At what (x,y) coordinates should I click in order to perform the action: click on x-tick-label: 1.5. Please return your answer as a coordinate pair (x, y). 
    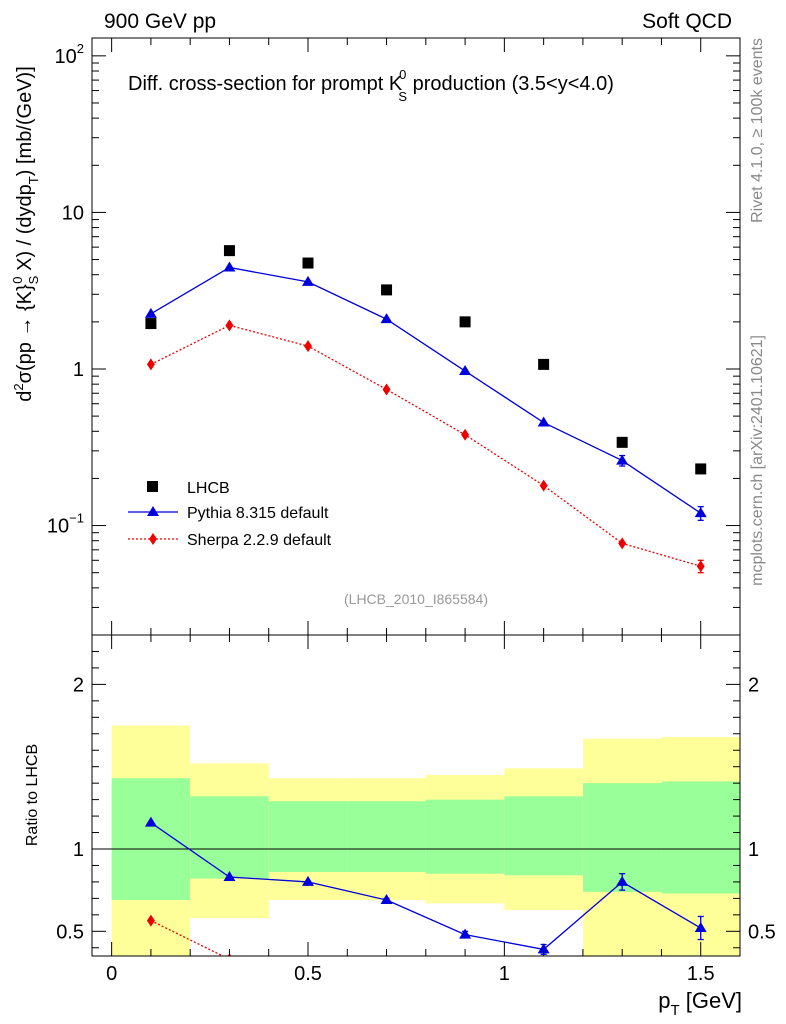
    Looking at the image, I should click on (701, 974).